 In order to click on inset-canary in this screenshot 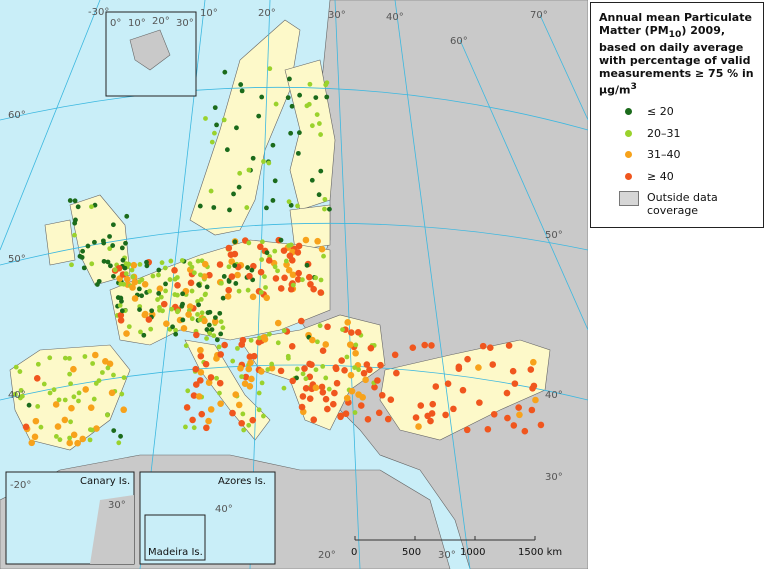, I will do `click(70, 518)`.